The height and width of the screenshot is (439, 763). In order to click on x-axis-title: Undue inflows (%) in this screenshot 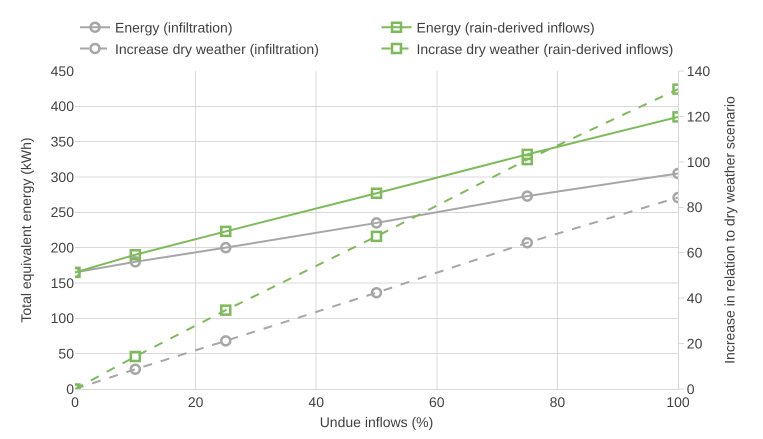, I will do `click(377, 422)`.